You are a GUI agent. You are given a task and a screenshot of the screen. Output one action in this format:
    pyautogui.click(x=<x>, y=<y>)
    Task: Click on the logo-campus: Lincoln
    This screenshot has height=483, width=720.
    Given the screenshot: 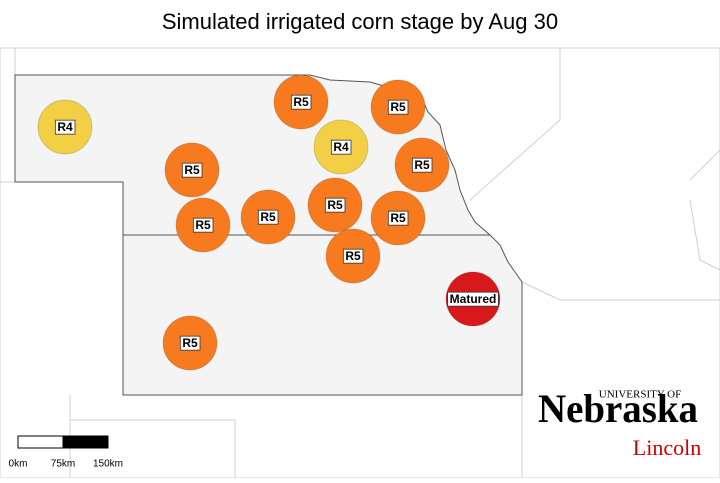 What is the action you would take?
    pyautogui.click(x=667, y=447)
    